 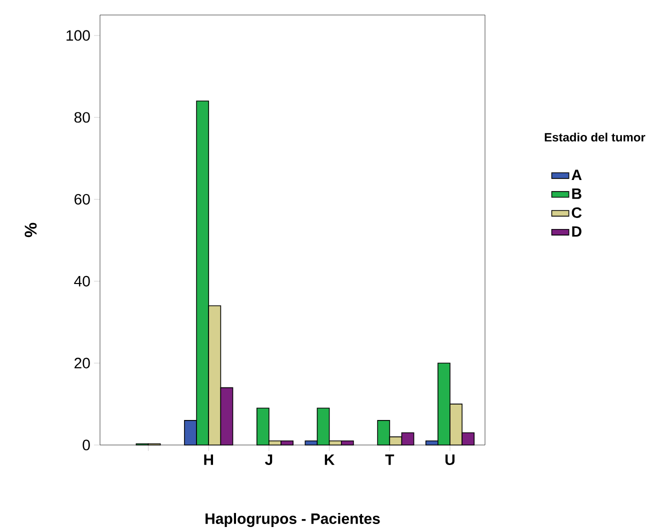 What do you see at coordinates (577, 193) in the screenshot?
I see `legend-label: B` at bounding box center [577, 193].